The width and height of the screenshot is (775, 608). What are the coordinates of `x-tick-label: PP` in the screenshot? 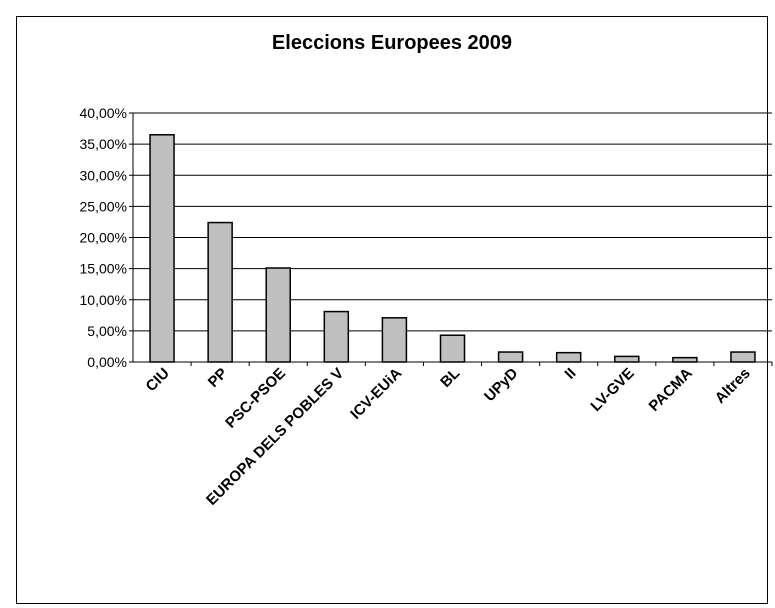 It's located at (218, 378).